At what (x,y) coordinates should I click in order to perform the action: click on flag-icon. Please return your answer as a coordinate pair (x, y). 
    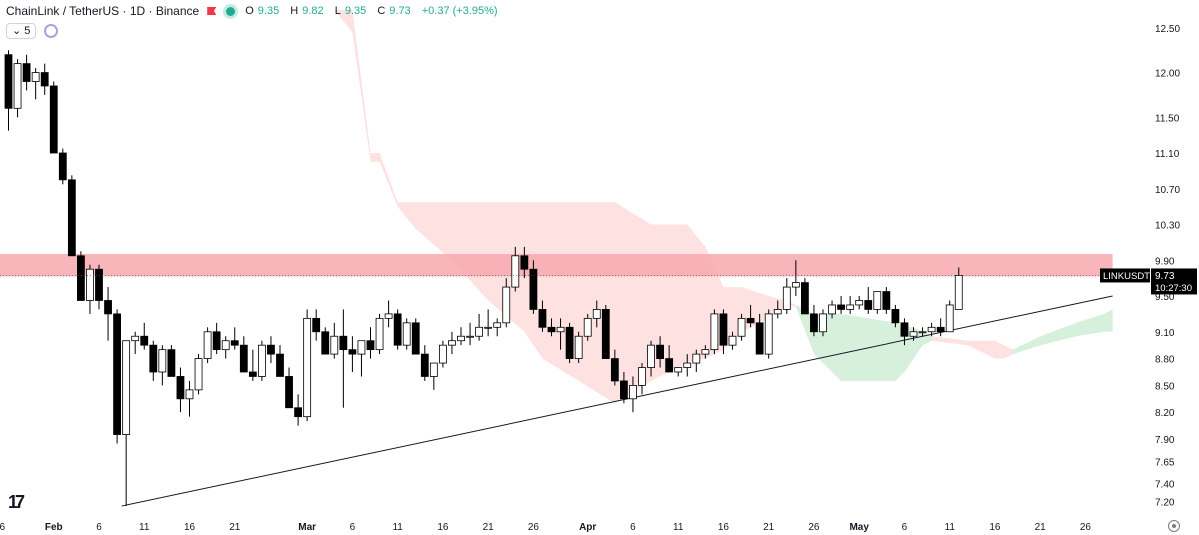
    Looking at the image, I should click on (212, 11).